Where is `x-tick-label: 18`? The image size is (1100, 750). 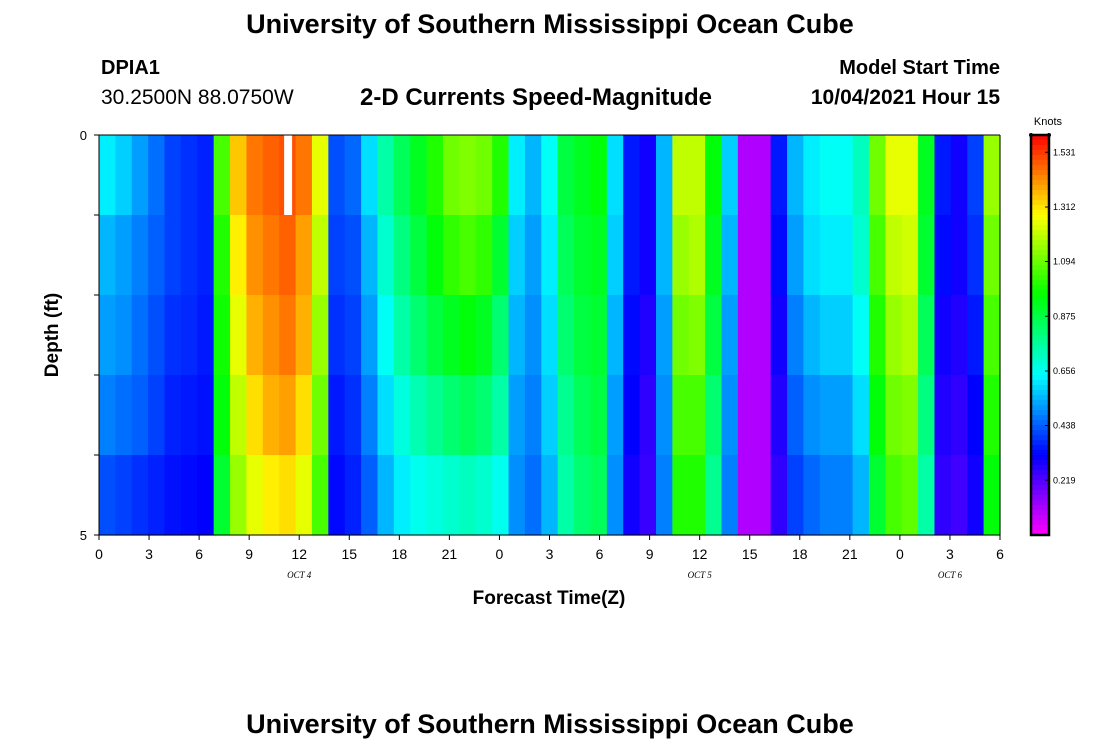
x-tick-label: 18 is located at coordinates (800, 554).